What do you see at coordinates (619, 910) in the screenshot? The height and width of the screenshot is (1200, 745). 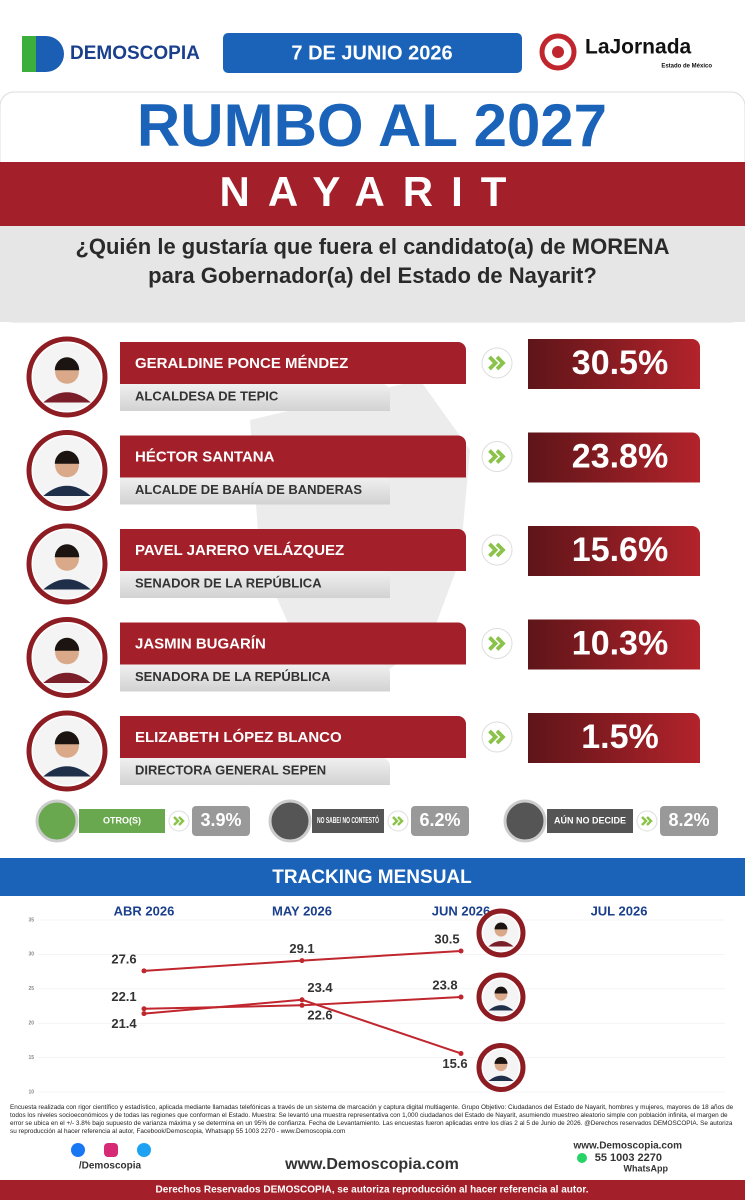 I see `x-tick-label: JUL 2026` at bounding box center [619, 910].